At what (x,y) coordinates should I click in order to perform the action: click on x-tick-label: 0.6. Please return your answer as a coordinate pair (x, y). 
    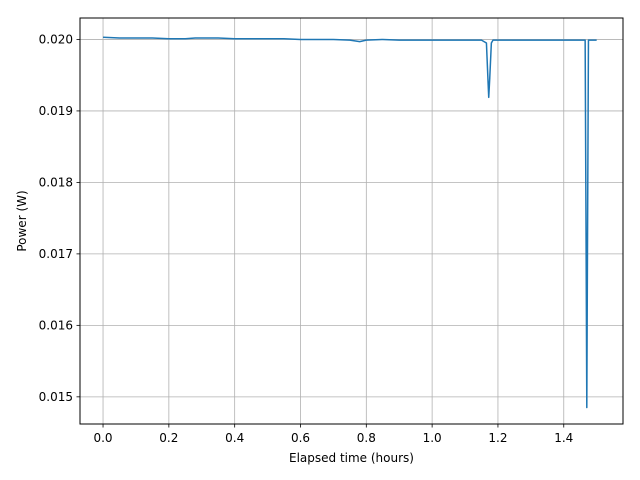
    Looking at the image, I should click on (300, 438).